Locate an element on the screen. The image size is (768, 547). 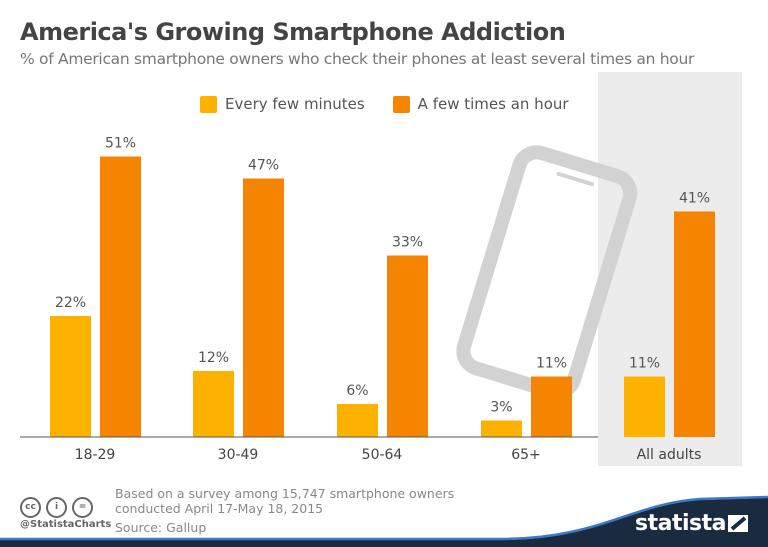
legend-item-every-few-minutes: Every few minutes is located at coordinates (282, 104).